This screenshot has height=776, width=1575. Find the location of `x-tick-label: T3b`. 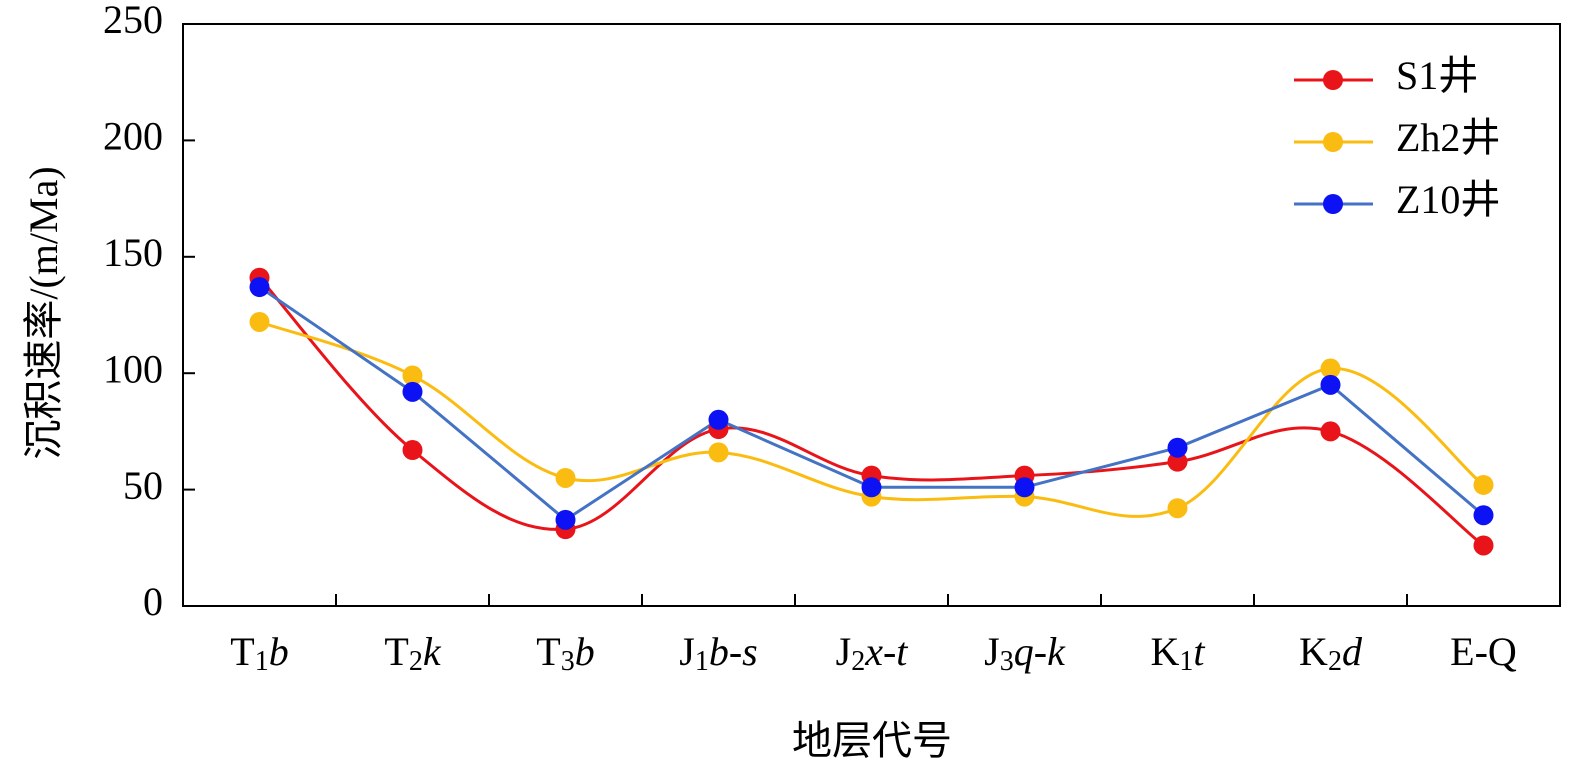

x-tick-label: T3b is located at coordinates (565, 653).